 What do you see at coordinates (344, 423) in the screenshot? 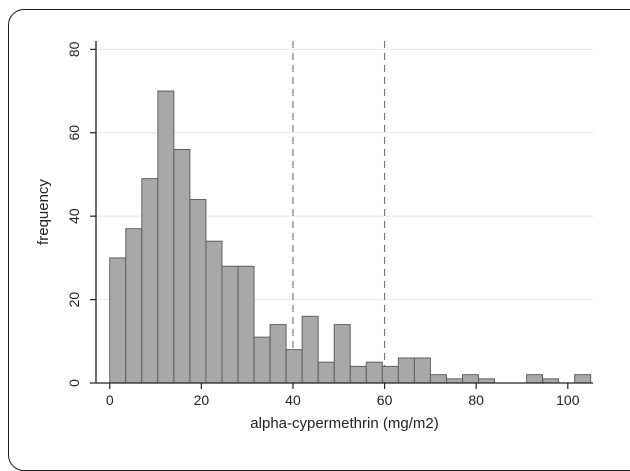
I see `x-axis-title: alpha-cypermethrin (mg/m2)` at bounding box center [344, 423].